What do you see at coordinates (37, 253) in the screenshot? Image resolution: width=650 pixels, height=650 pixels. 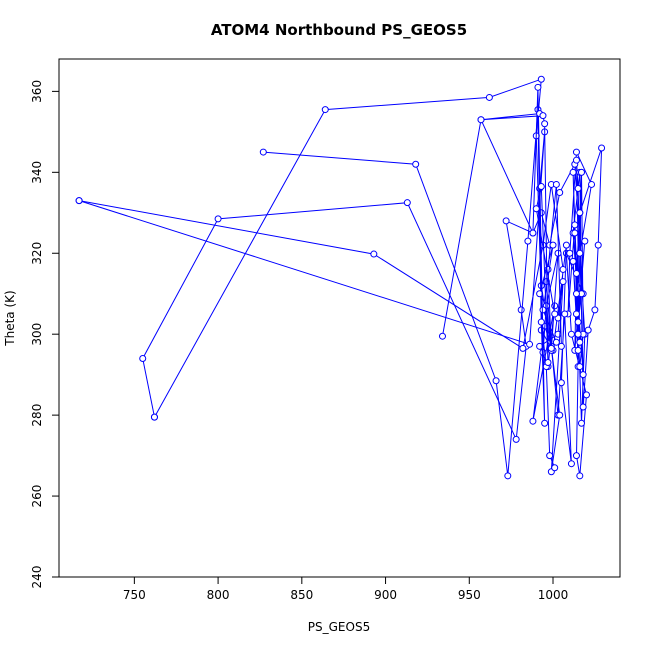 I see `y-tick-label: 320` at bounding box center [37, 253].